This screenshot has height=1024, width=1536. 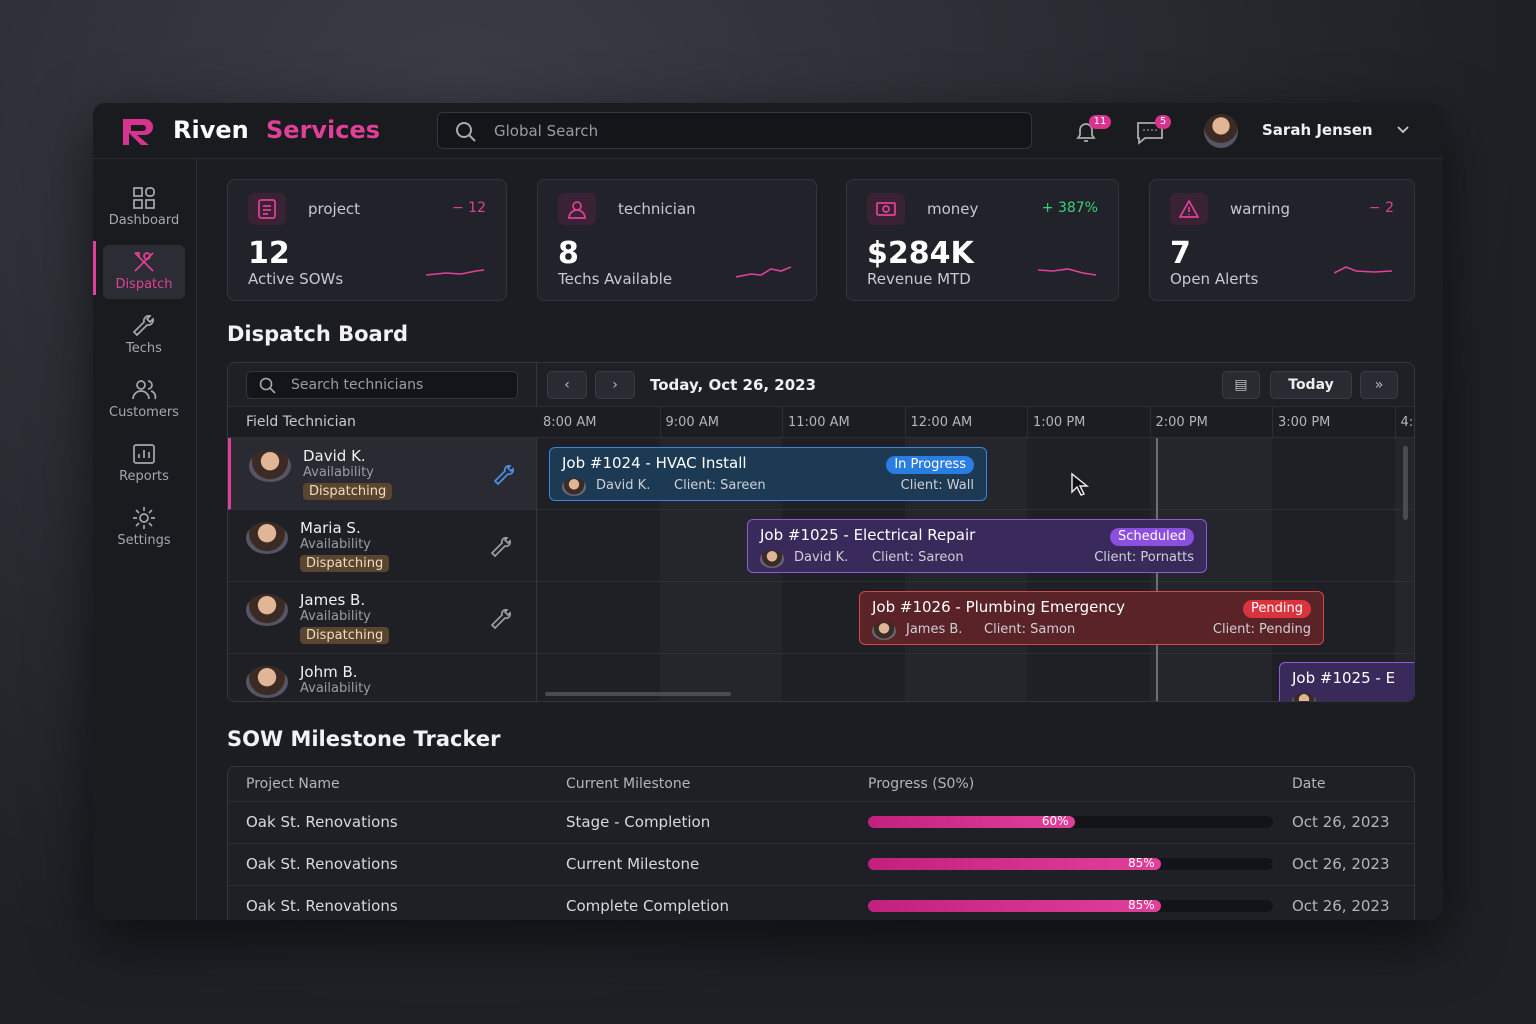 What do you see at coordinates (382, 546) in the screenshot?
I see `technician-row: Maria S. Availability Dispatching` at bounding box center [382, 546].